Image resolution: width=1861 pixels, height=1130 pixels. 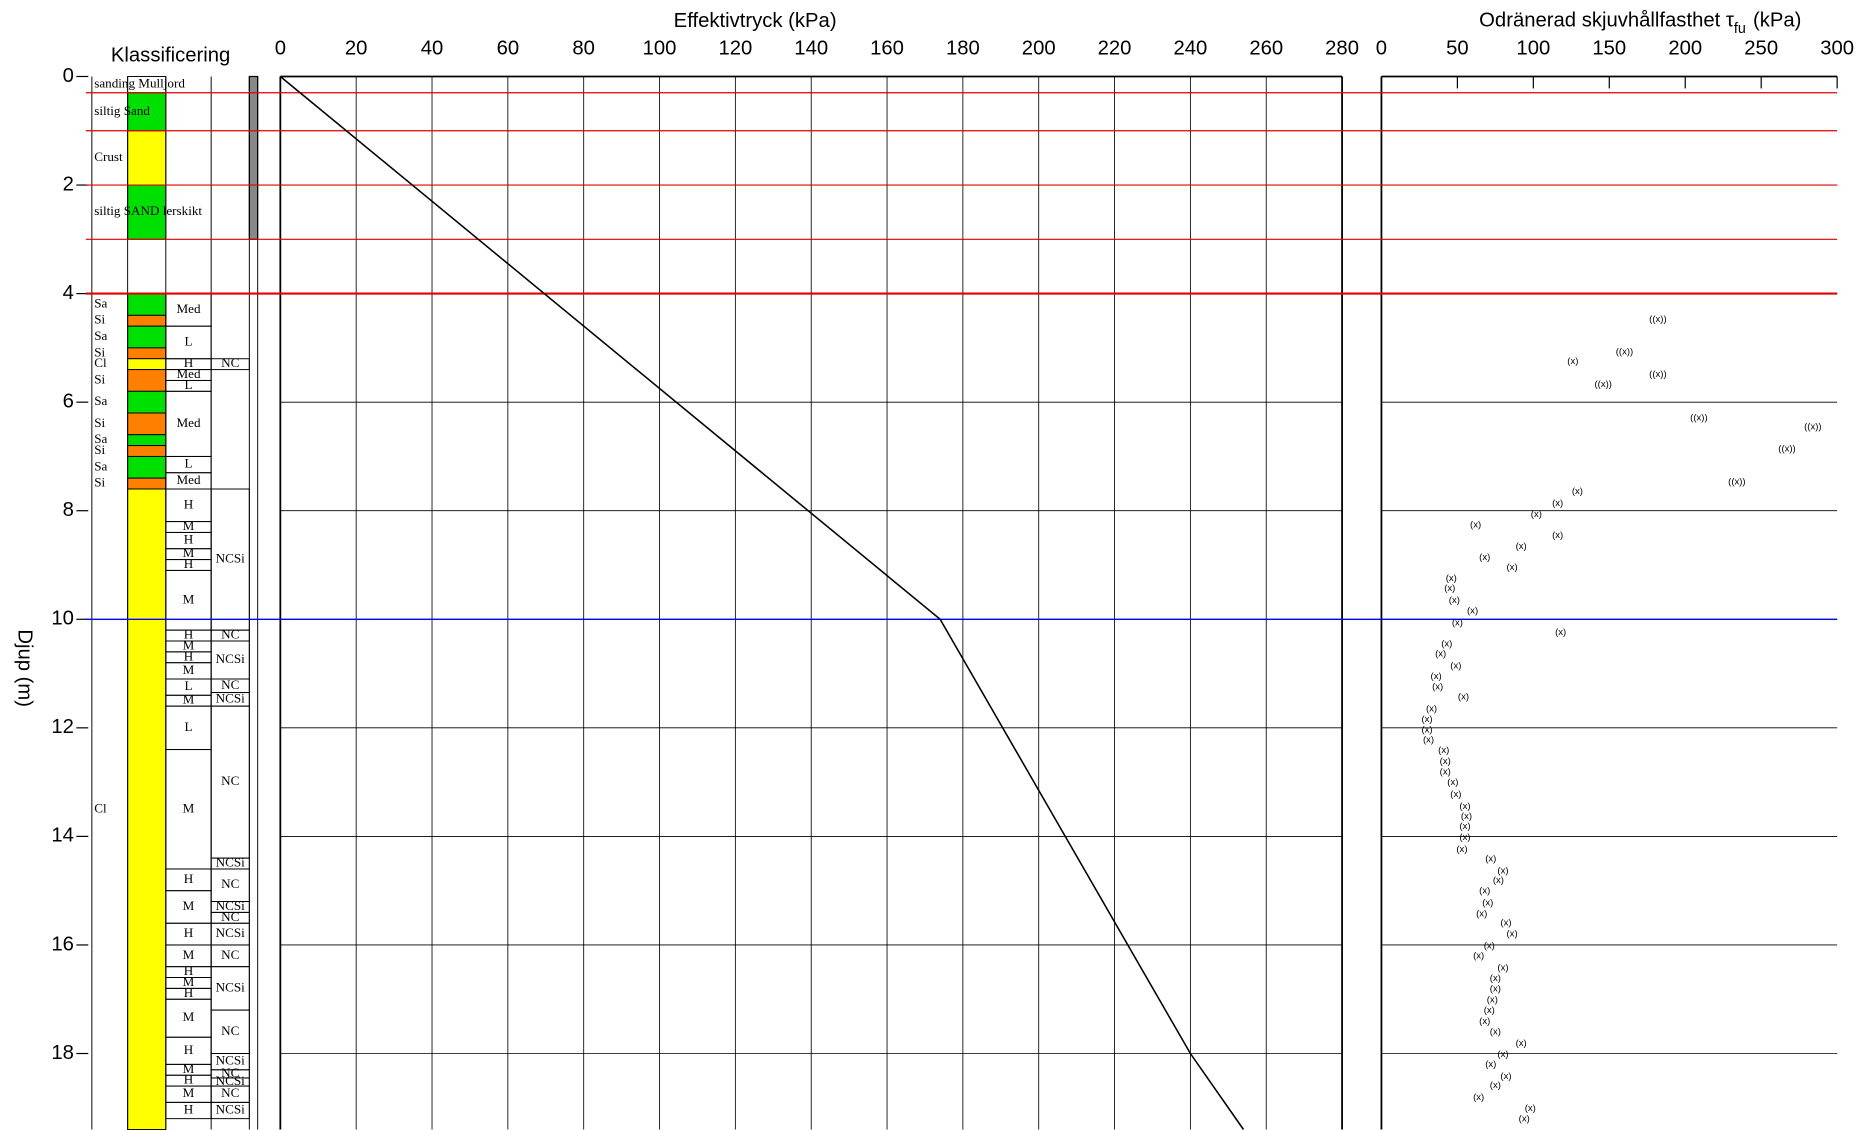 I want to click on pressure-title: Effektivtryck (kPa), so click(x=755, y=21).